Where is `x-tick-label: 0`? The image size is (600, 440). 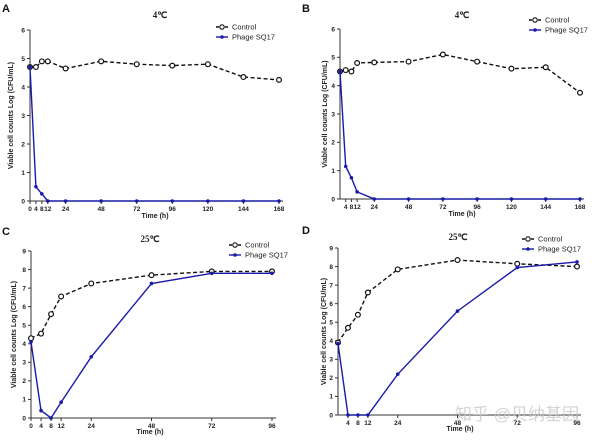 x-tick-label: 0 is located at coordinates (30, 209).